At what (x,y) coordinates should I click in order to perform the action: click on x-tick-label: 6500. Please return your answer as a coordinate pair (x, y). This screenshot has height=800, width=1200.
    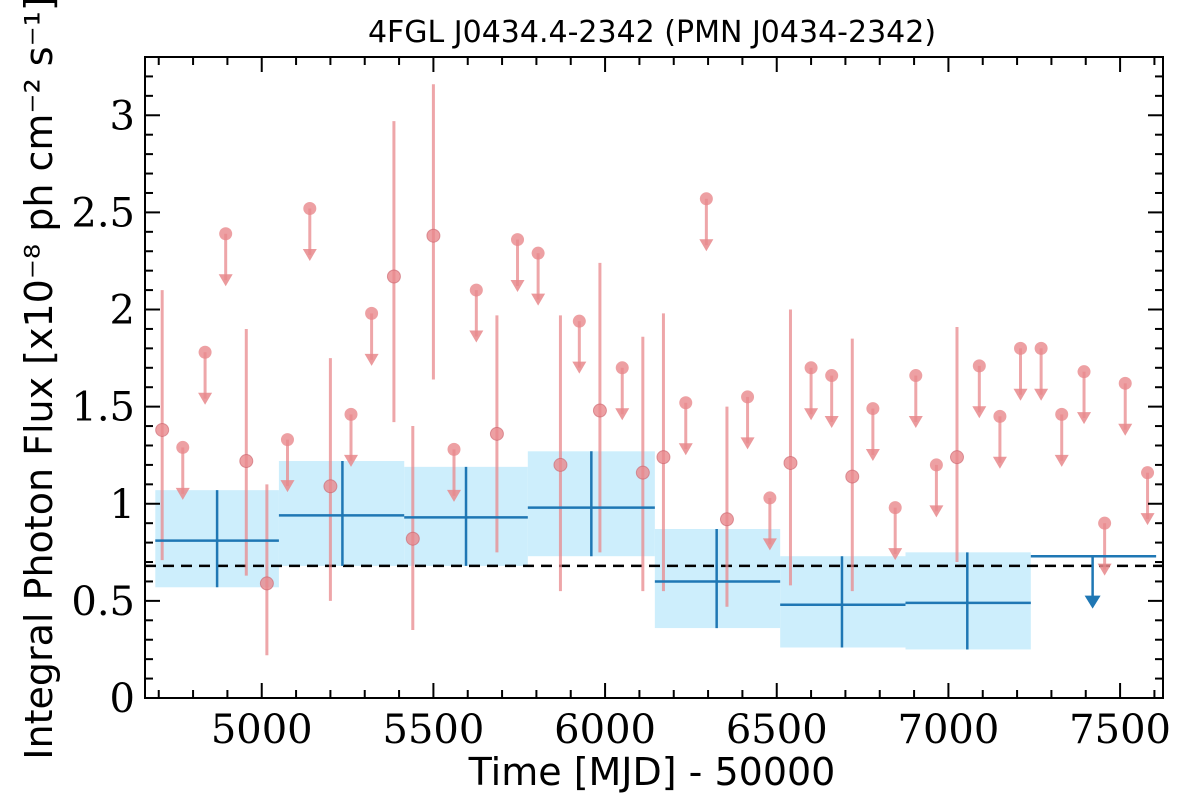
    Looking at the image, I should click on (777, 730).